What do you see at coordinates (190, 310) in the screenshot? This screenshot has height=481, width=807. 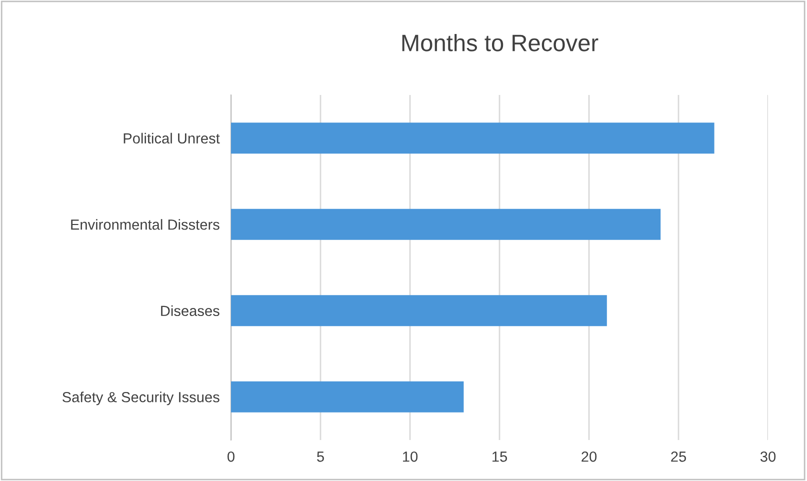 I see `y-tick-label: Diseases` at bounding box center [190, 310].